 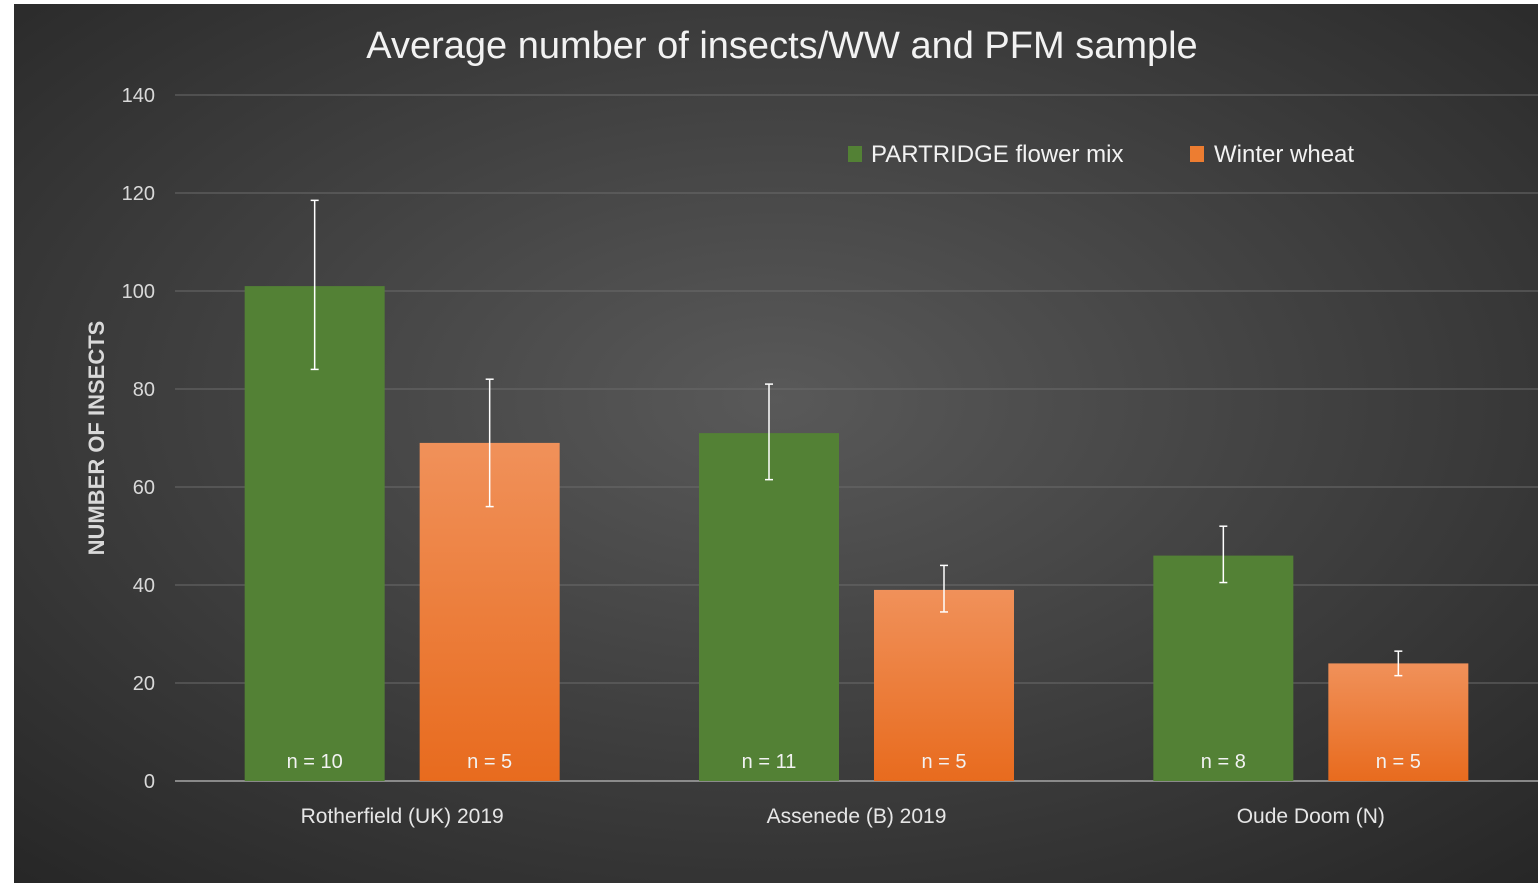 I want to click on y-tick-label: 120, so click(x=138, y=194).